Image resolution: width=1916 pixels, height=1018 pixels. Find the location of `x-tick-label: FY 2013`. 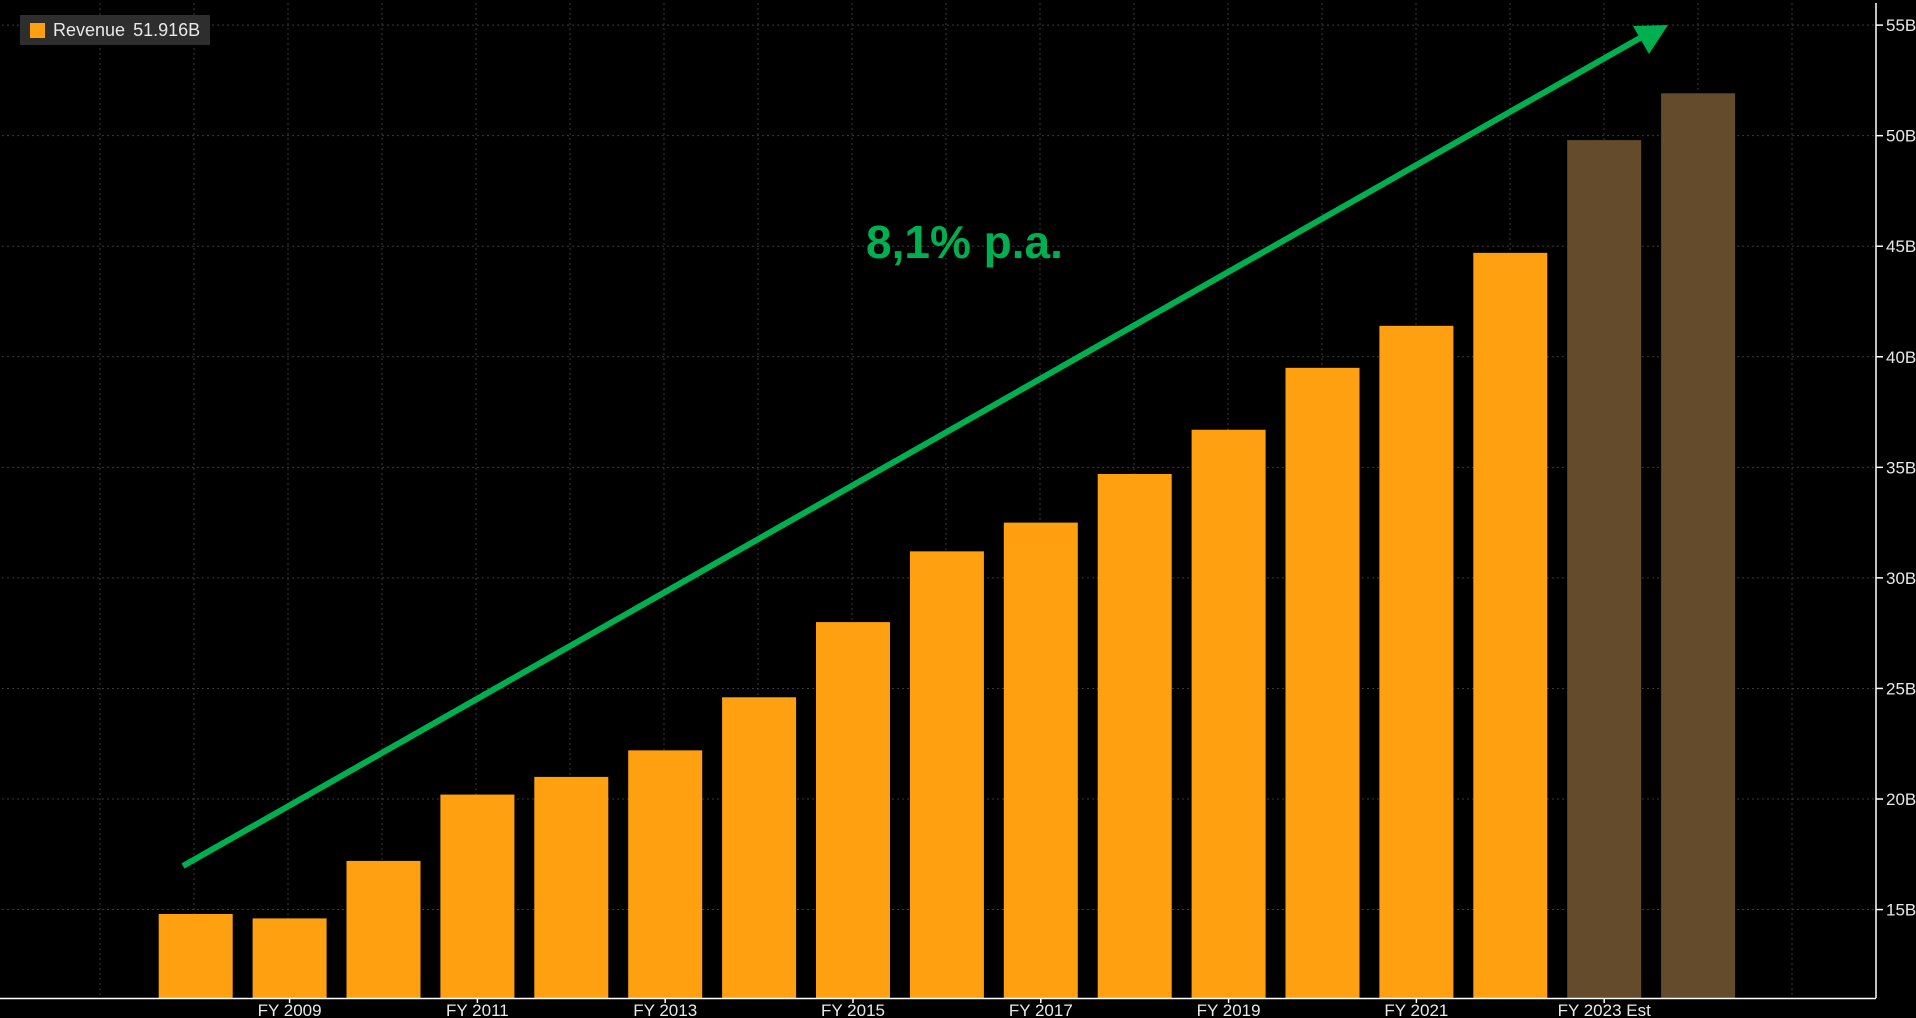

x-tick-label: FY 2013 is located at coordinates (665, 1009).